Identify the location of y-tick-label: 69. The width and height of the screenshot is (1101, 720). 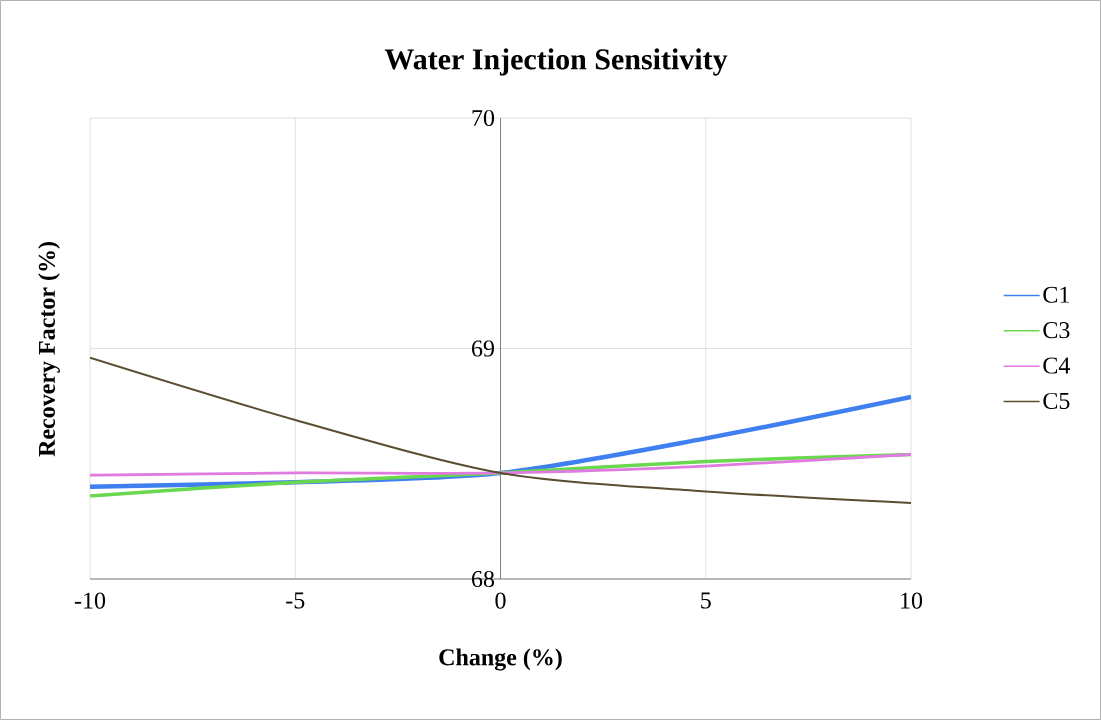
(483, 348).